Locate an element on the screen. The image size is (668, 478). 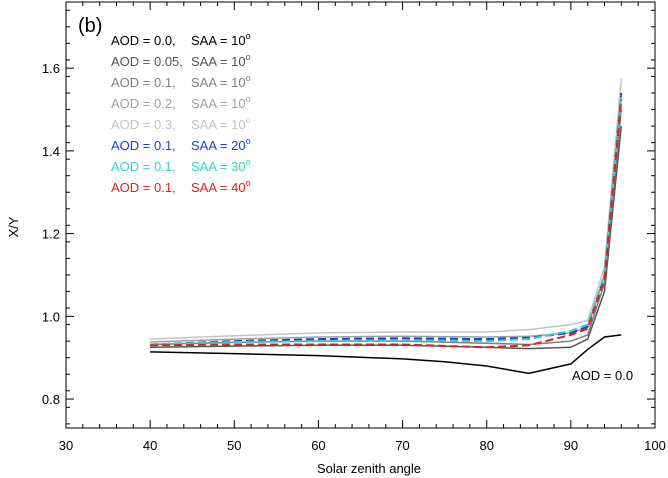
legend-entry: AOD = 0.05, SAA = 10o is located at coordinates (181, 60).